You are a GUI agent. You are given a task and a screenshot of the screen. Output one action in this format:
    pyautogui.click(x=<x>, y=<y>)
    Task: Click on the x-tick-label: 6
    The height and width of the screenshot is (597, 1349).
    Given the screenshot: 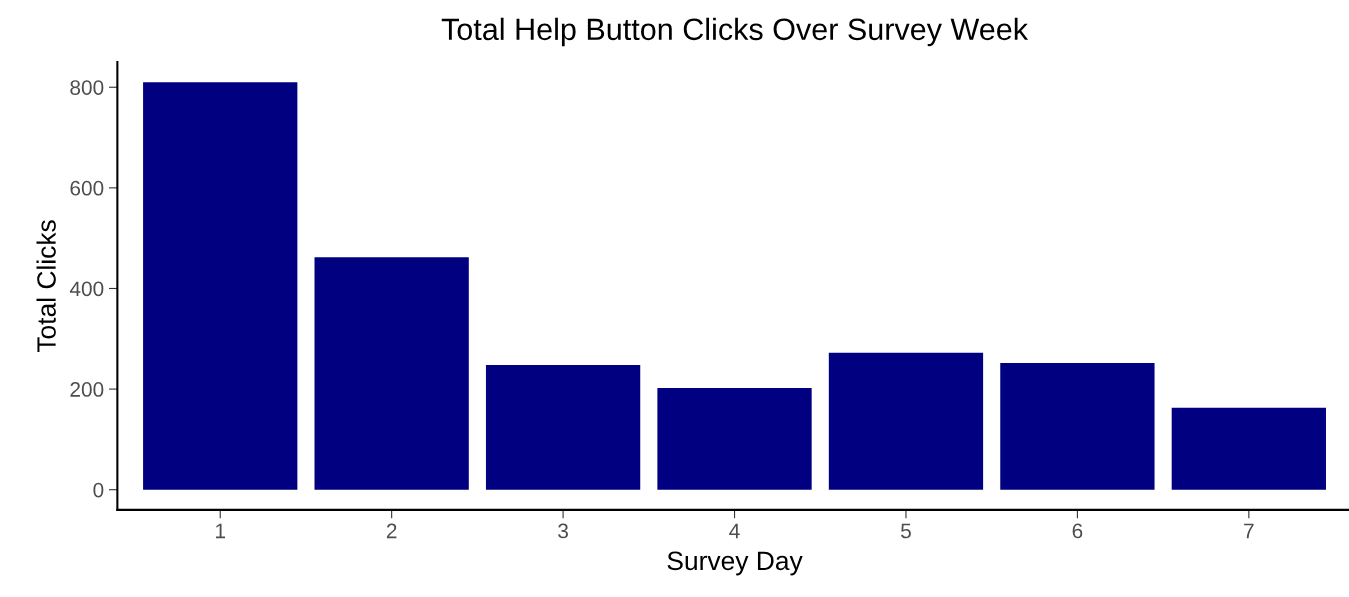 What is the action you would take?
    pyautogui.click(x=1077, y=531)
    